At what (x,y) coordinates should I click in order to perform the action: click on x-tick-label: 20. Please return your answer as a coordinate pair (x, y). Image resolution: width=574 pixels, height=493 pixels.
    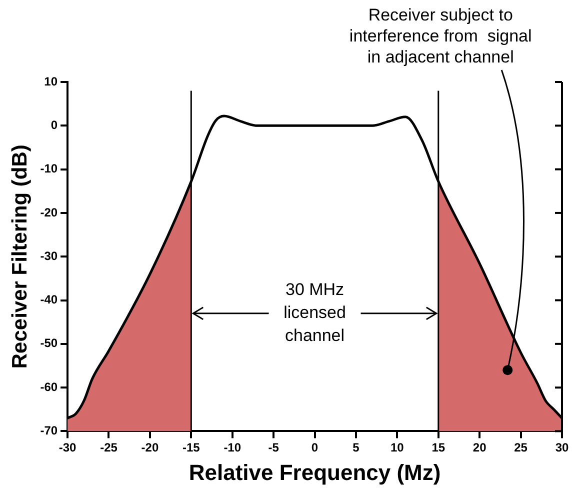
    Looking at the image, I should click on (479, 447).